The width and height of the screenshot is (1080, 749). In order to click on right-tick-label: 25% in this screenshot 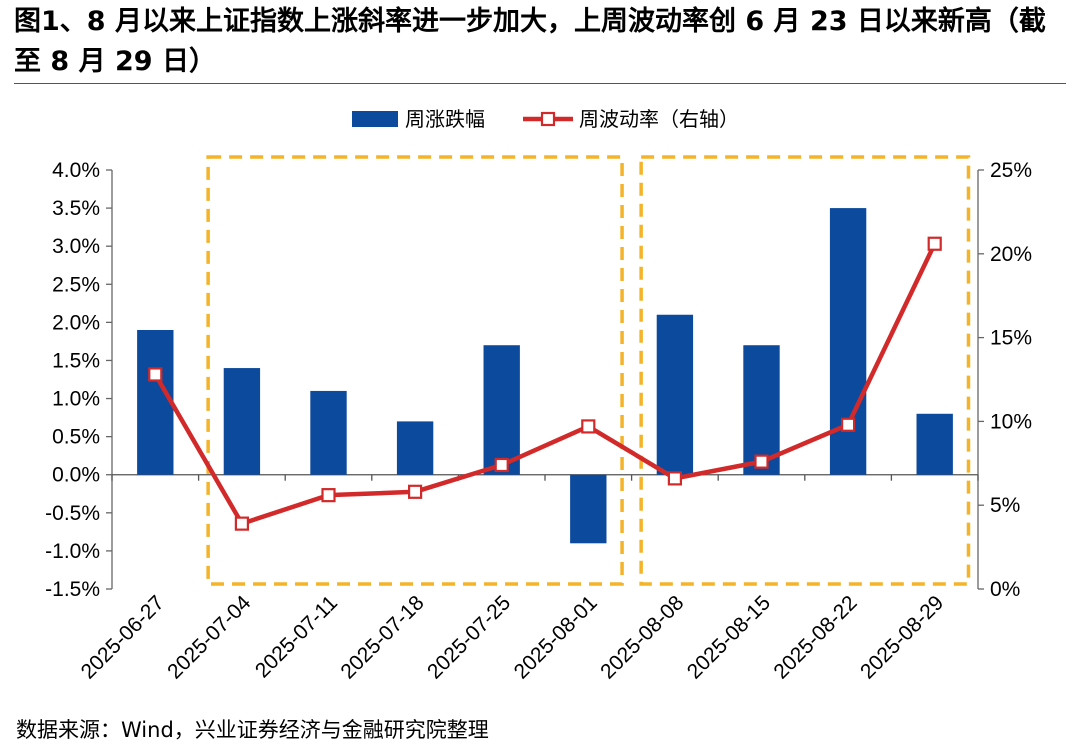, I will do `click(1011, 170)`.